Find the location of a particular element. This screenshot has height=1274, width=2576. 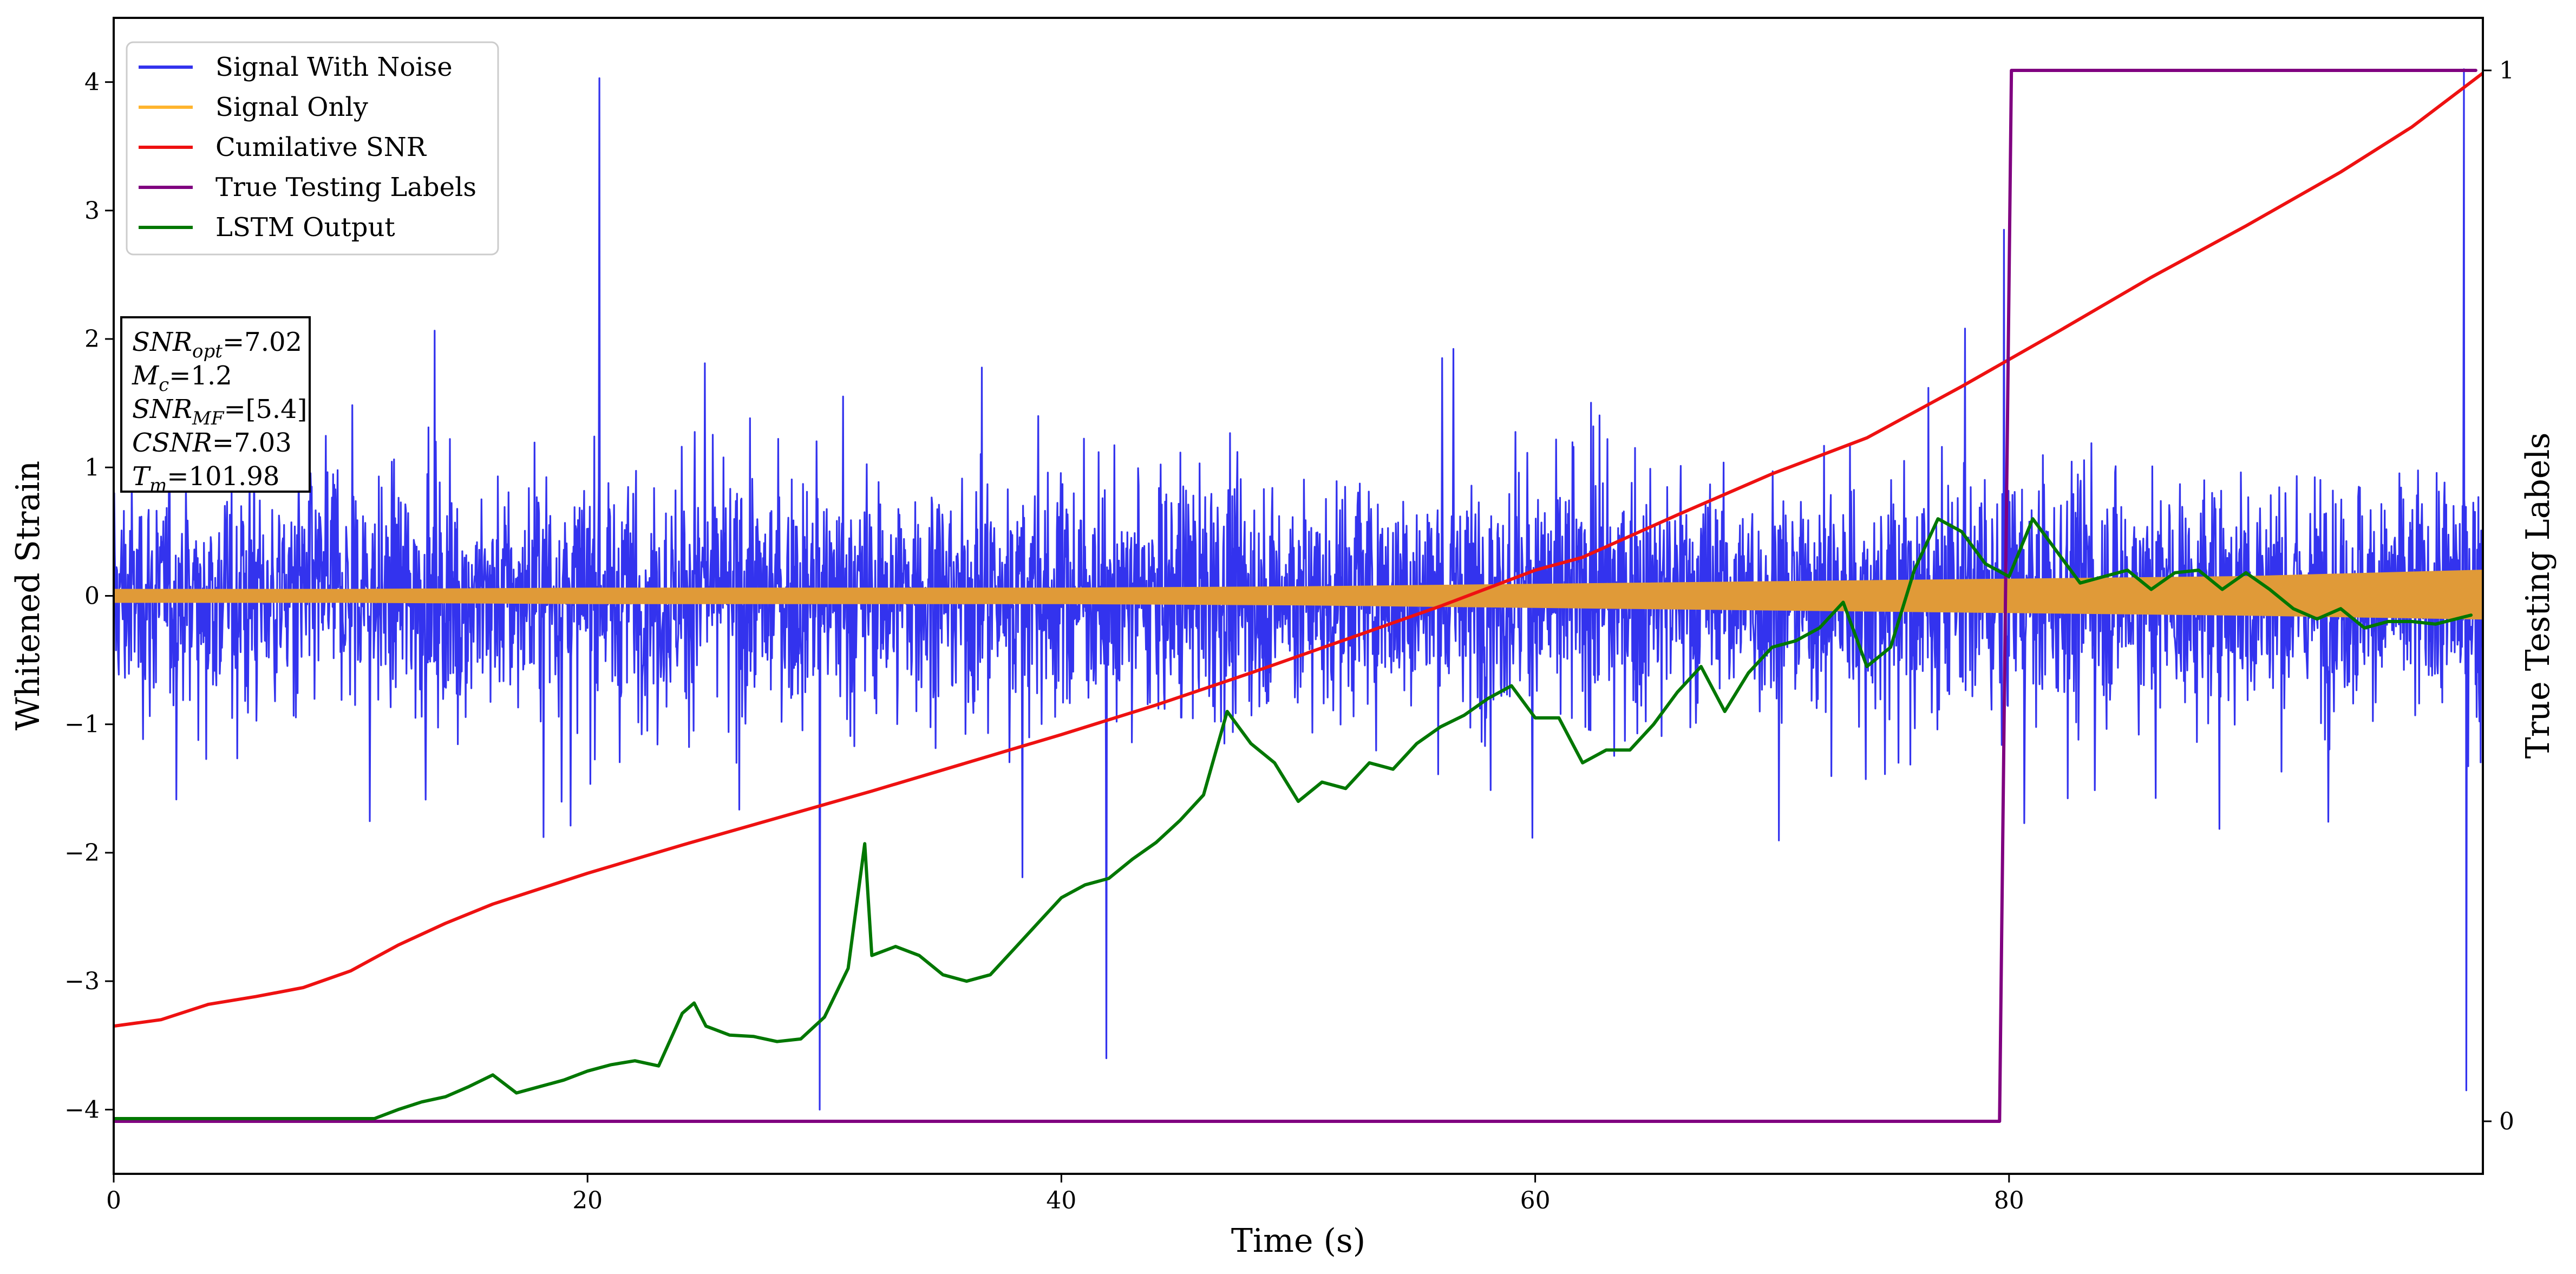

x-tick-label: 80 is located at coordinates (2009, 1200).